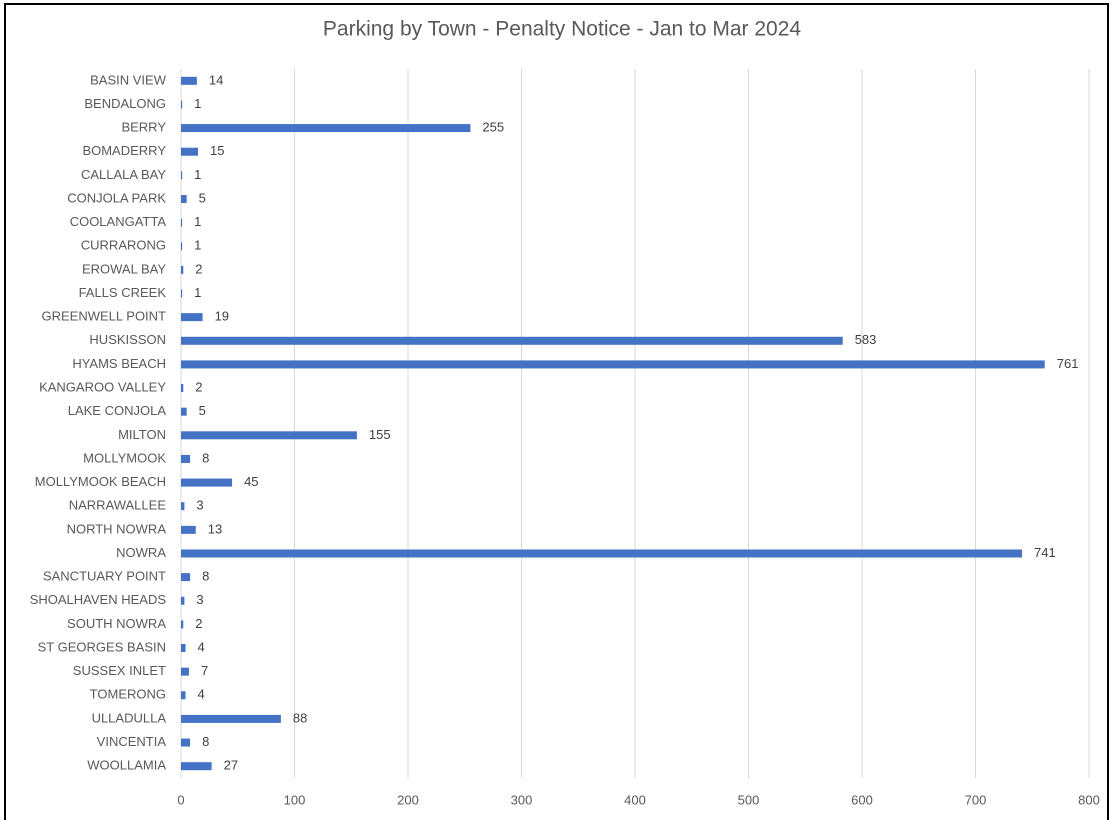 Image resolution: width=1113 pixels, height=820 pixels. What do you see at coordinates (102, 646) in the screenshot?
I see `y-tick-label: ST GEORGES BASIN` at bounding box center [102, 646].